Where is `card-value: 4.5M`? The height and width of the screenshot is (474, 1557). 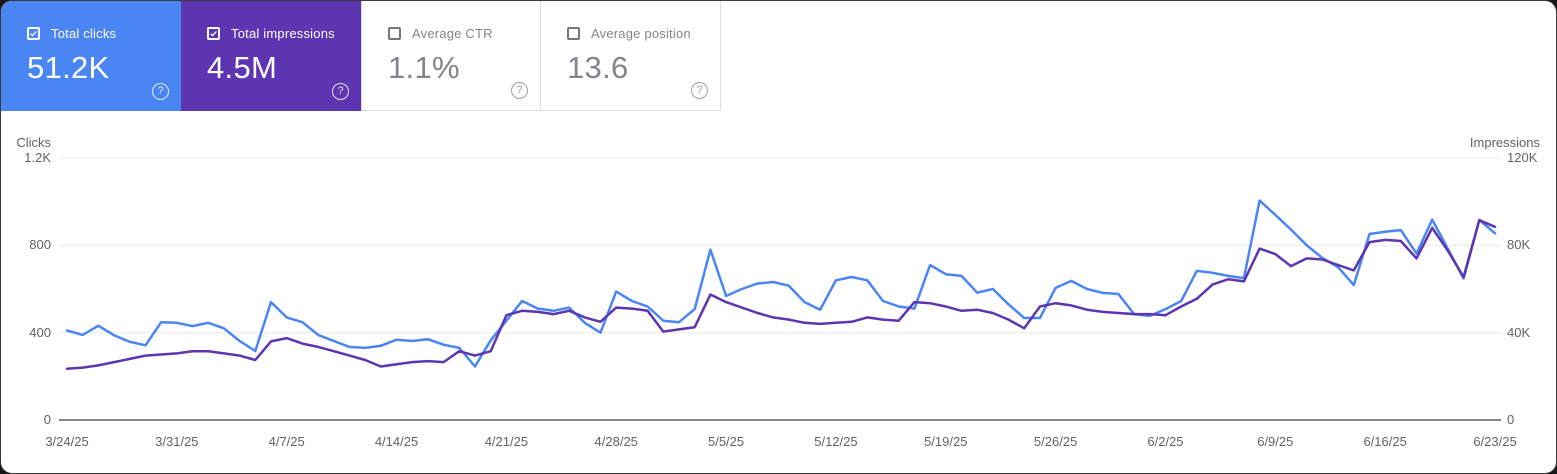
card-value: 4.5M is located at coordinates (242, 67).